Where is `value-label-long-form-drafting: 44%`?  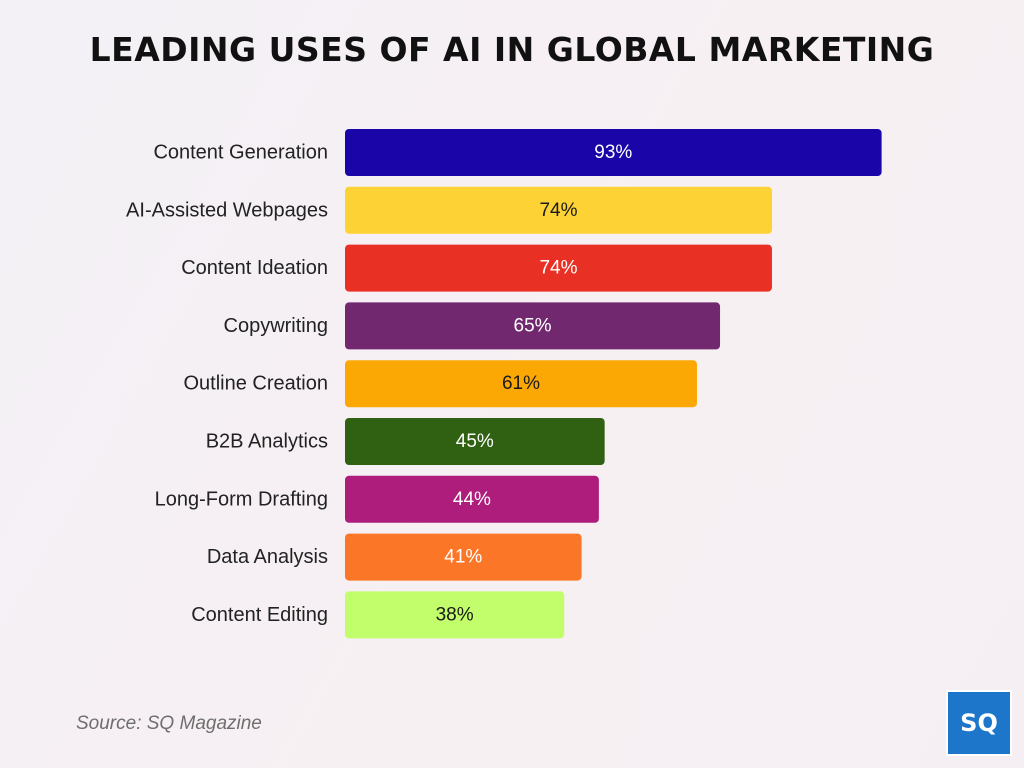
value-label-long-form-drafting: 44% is located at coordinates (472, 499).